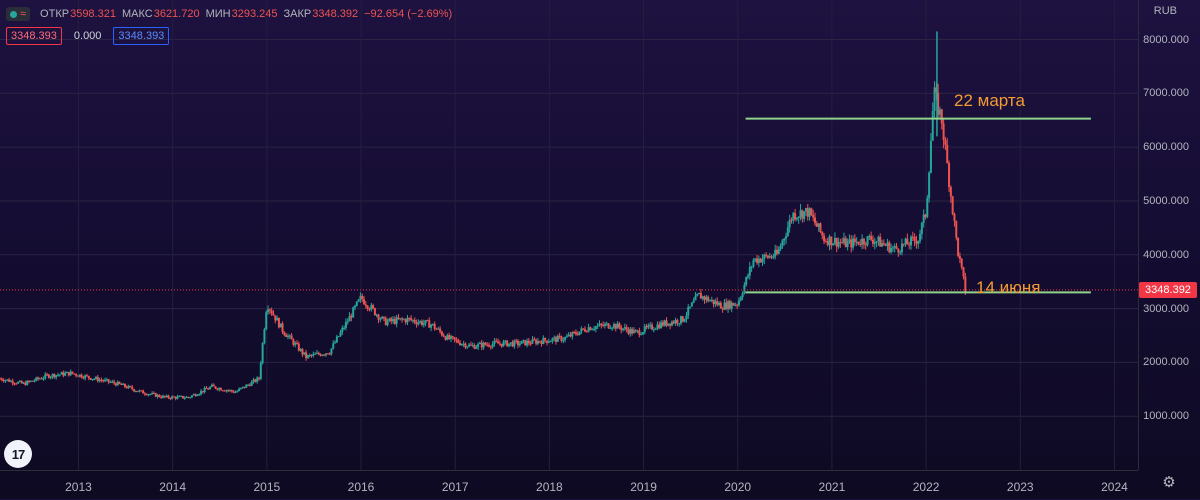 The image size is (1200, 500). I want to click on volume-badge: 0.000, so click(87, 36).